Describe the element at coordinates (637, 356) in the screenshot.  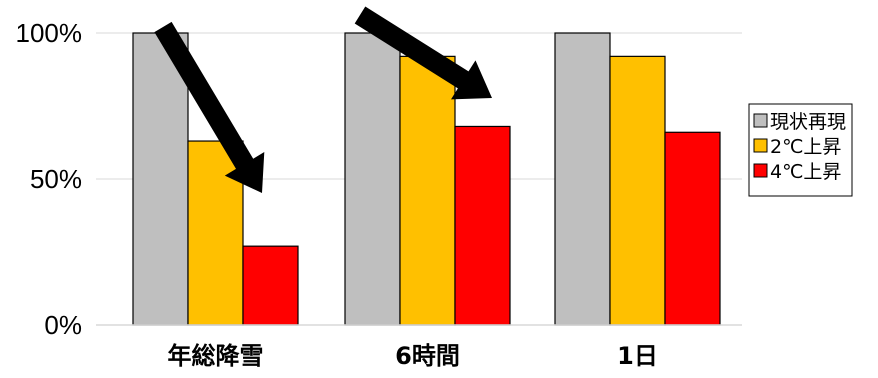
I see `category-label: 1日` at that location.